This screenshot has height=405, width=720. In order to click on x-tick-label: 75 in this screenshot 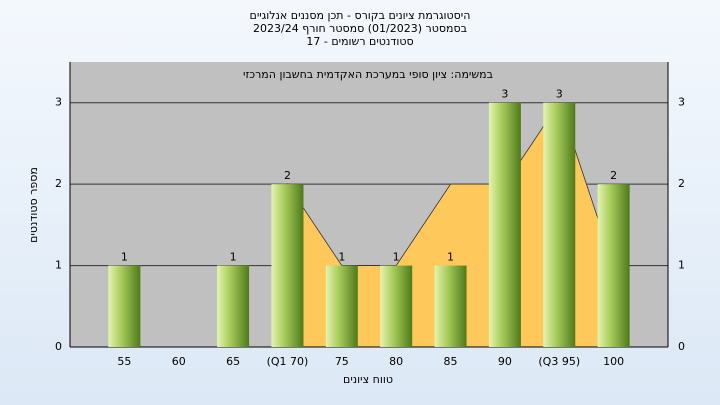, I will do `click(342, 361)`.